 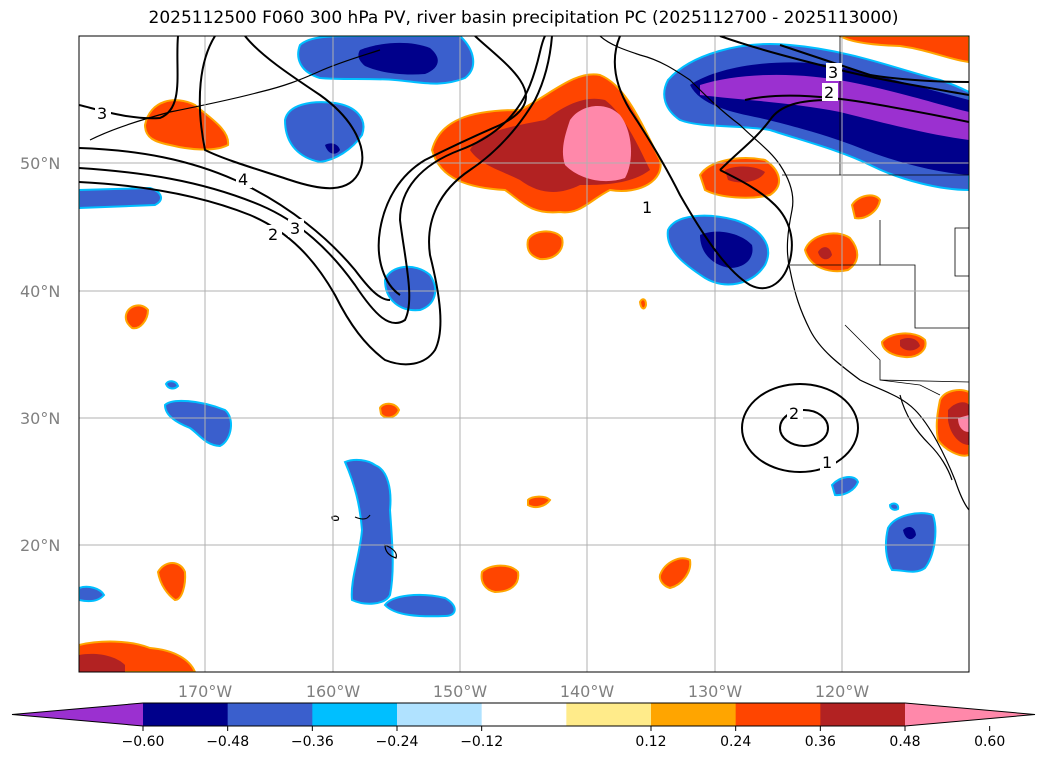 I want to click on lon-label-130w: 130°W, so click(x=715, y=691).